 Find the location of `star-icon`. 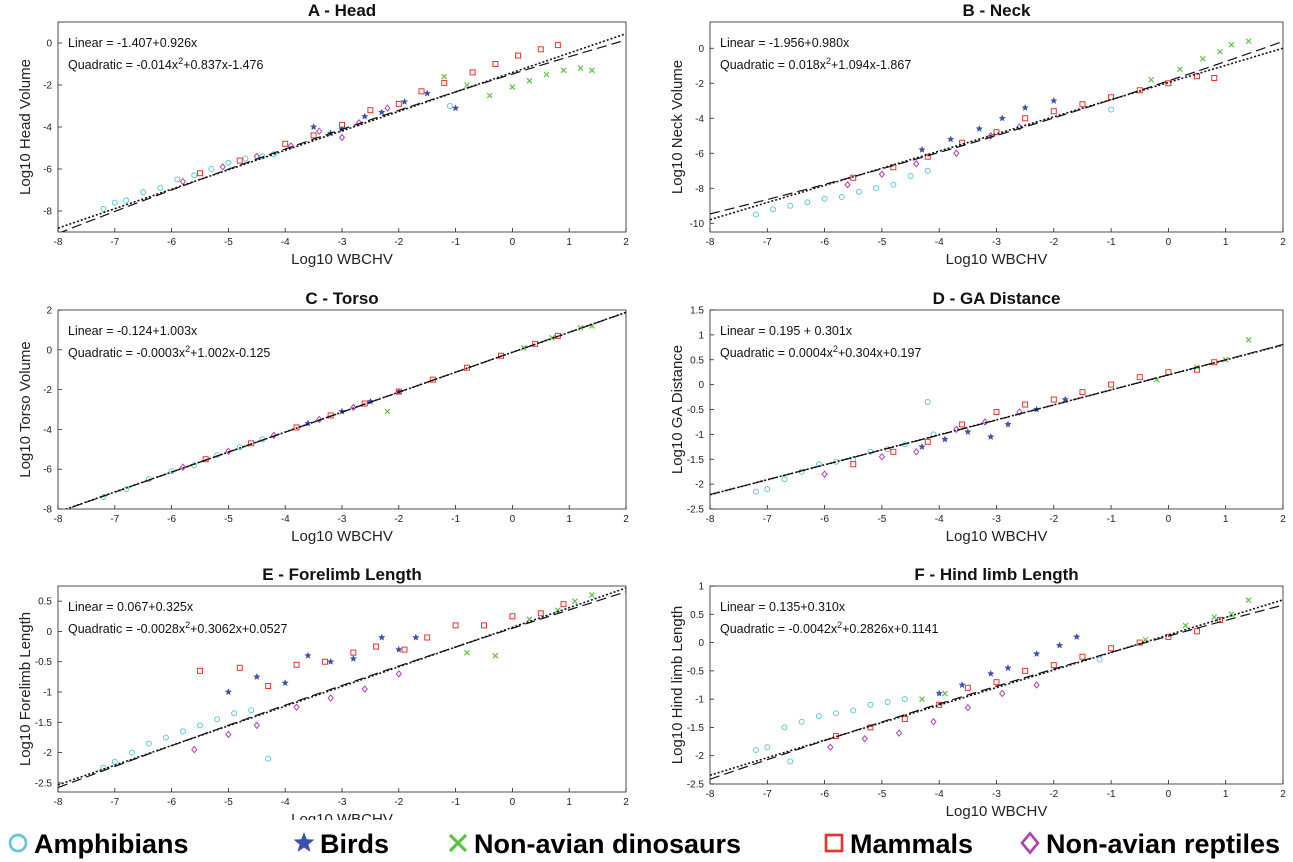

star-icon is located at coordinates (304, 841).